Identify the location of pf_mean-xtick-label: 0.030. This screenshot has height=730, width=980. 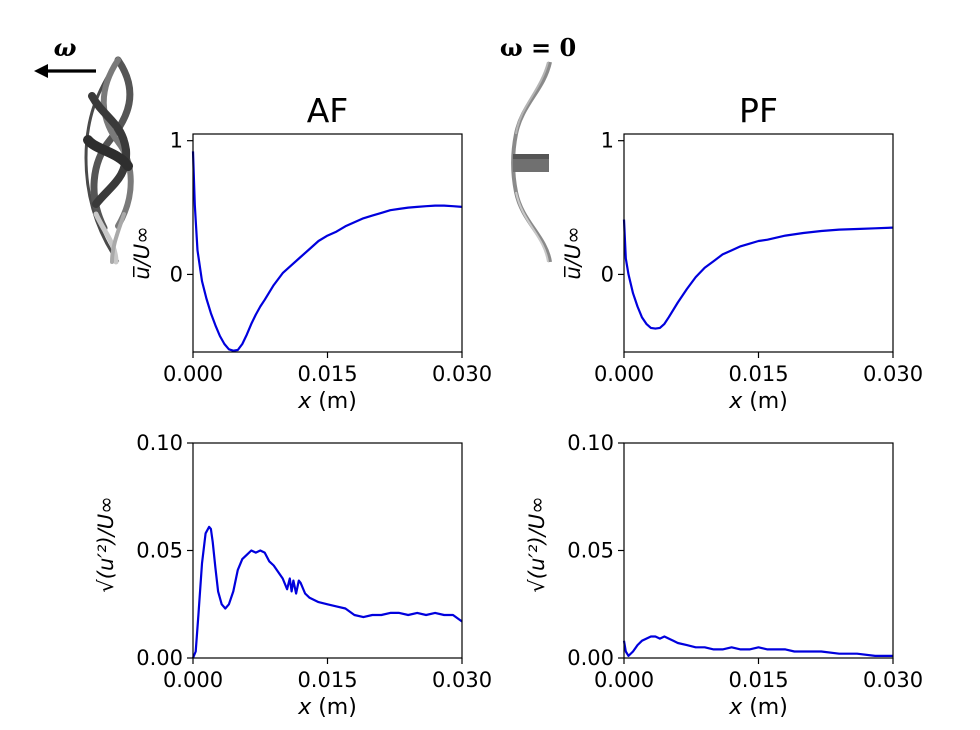
(893, 374).